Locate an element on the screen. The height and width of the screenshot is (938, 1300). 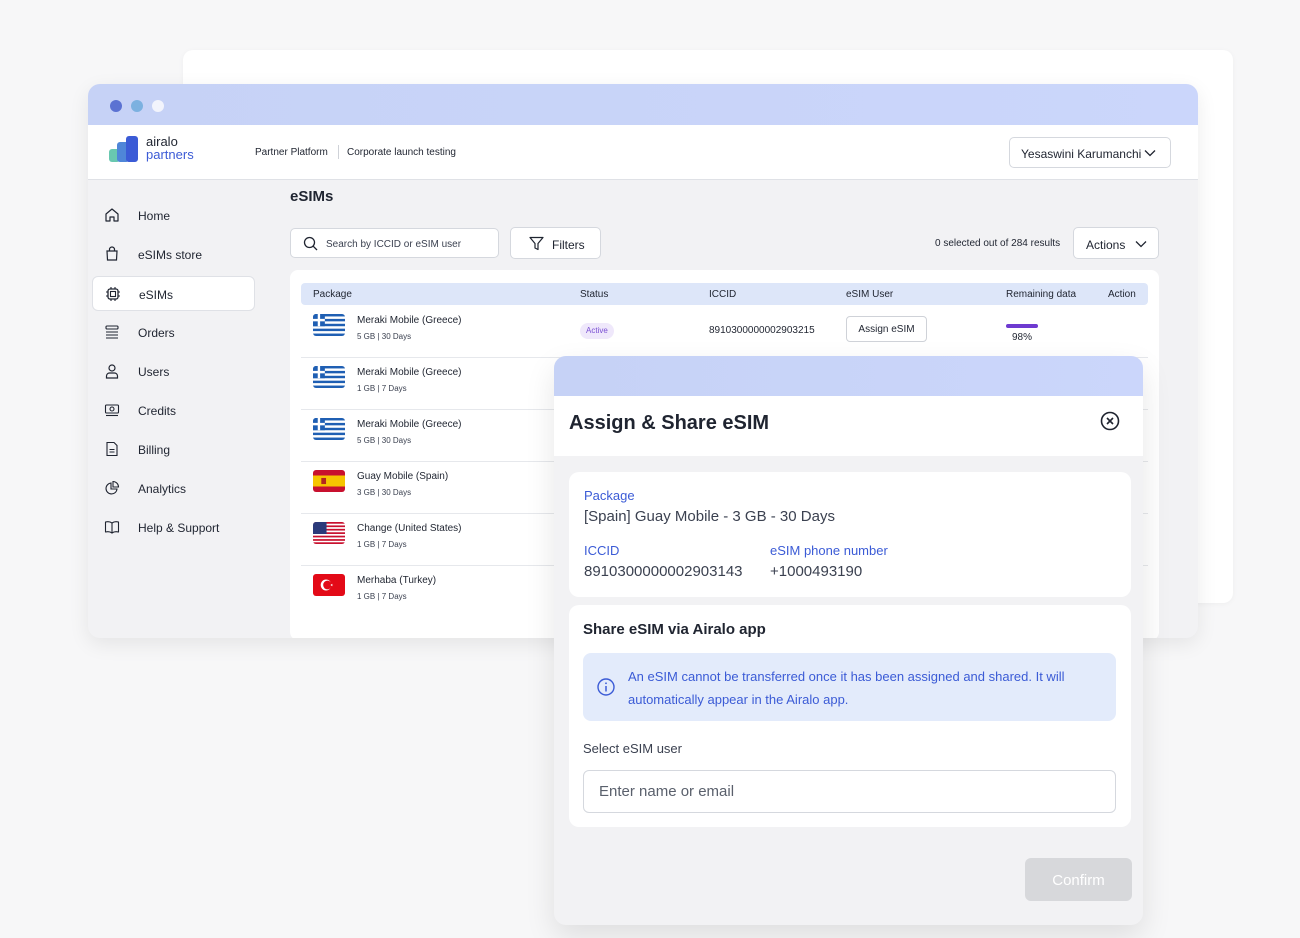
assign-esim-button: Assign eSIM is located at coordinates (886, 329).